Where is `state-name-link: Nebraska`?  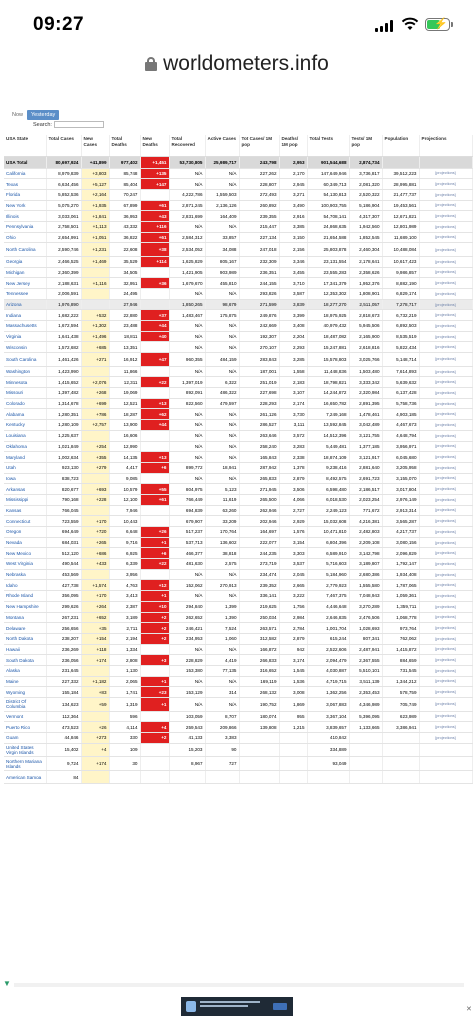
state-name-link: Nebraska is located at coordinates (25, 575).